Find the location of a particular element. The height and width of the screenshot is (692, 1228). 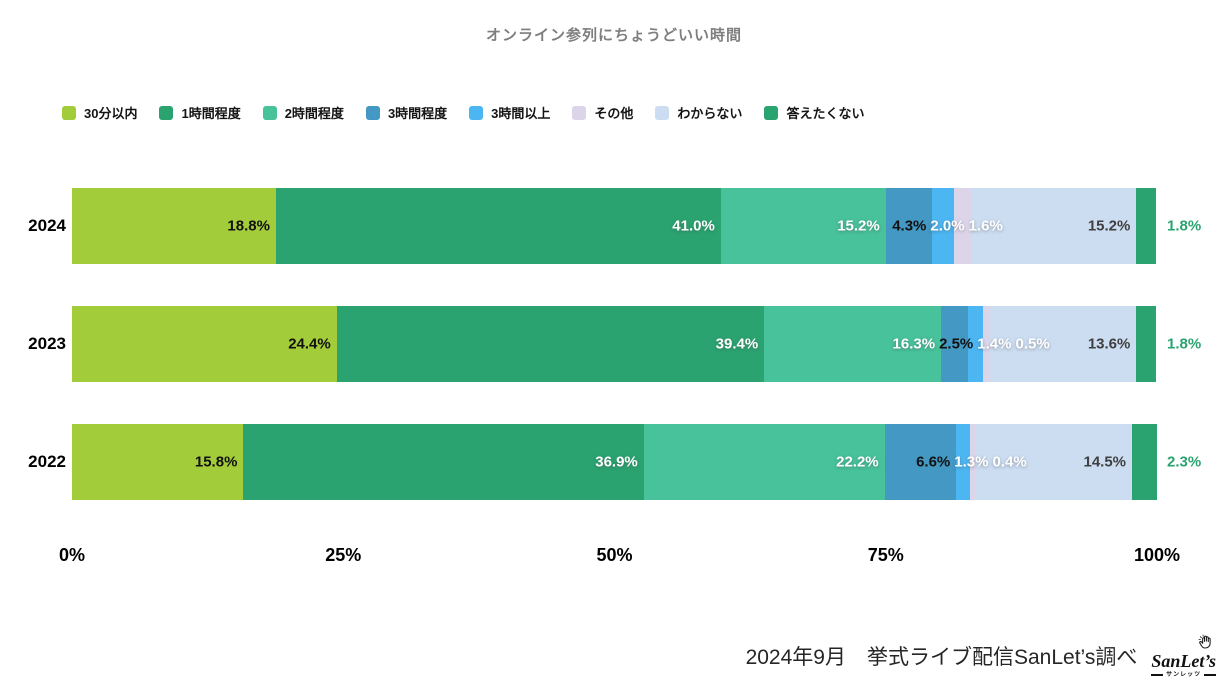

x-axis: 0% 25% 50% 75% 100% is located at coordinates (619, 557).